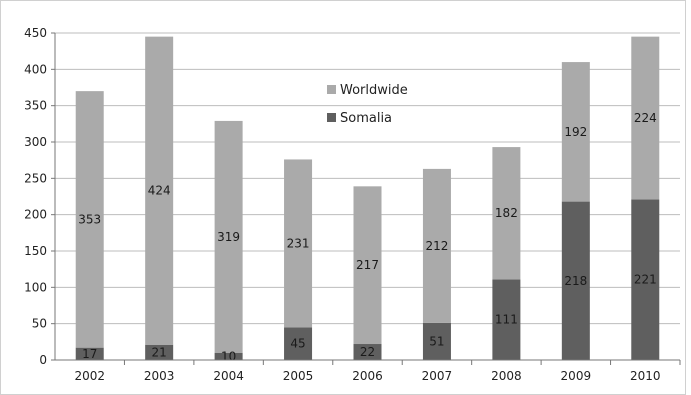  What do you see at coordinates (374, 90) in the screenshot?
I see `legend-label-worldwide: Worldwide` at bounding box center [374, 90].